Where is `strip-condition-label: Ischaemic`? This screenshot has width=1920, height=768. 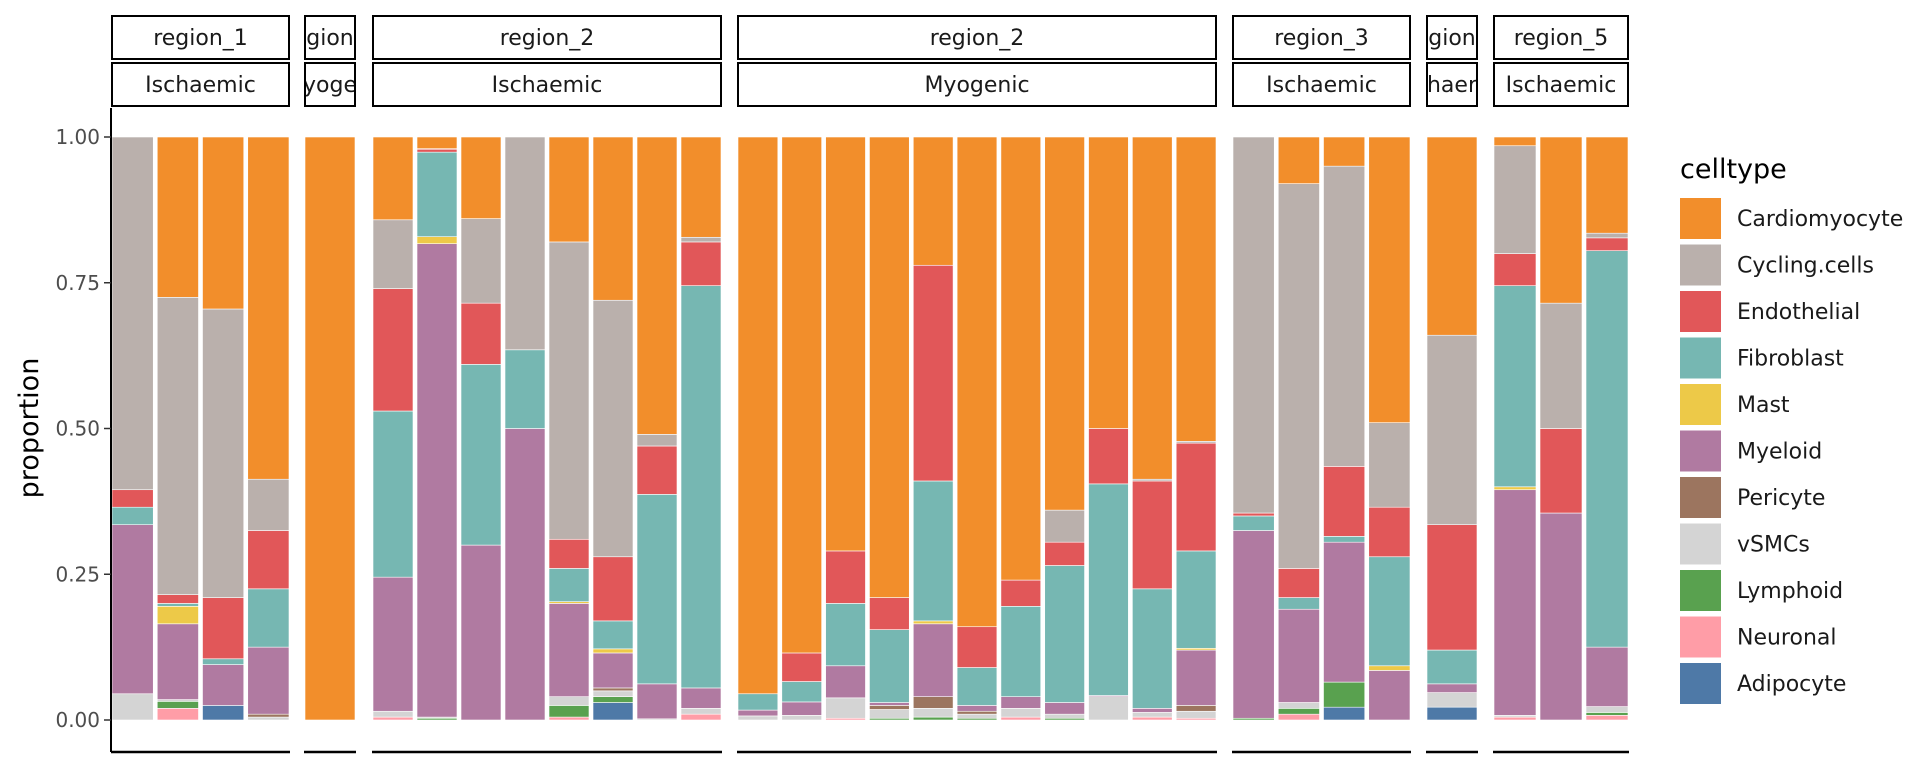
strip-condition-label: Ischaemic is located at coordinates (200, 85).